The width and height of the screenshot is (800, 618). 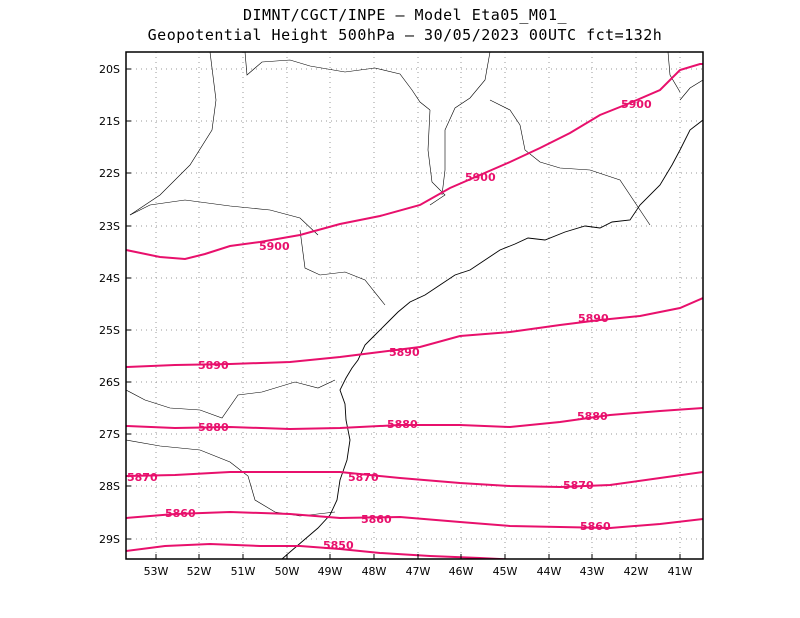 What do you see at coordinates (374, 571) in the screenshot?
I see `lon-label: 48W` at bounding box center [374, 571].